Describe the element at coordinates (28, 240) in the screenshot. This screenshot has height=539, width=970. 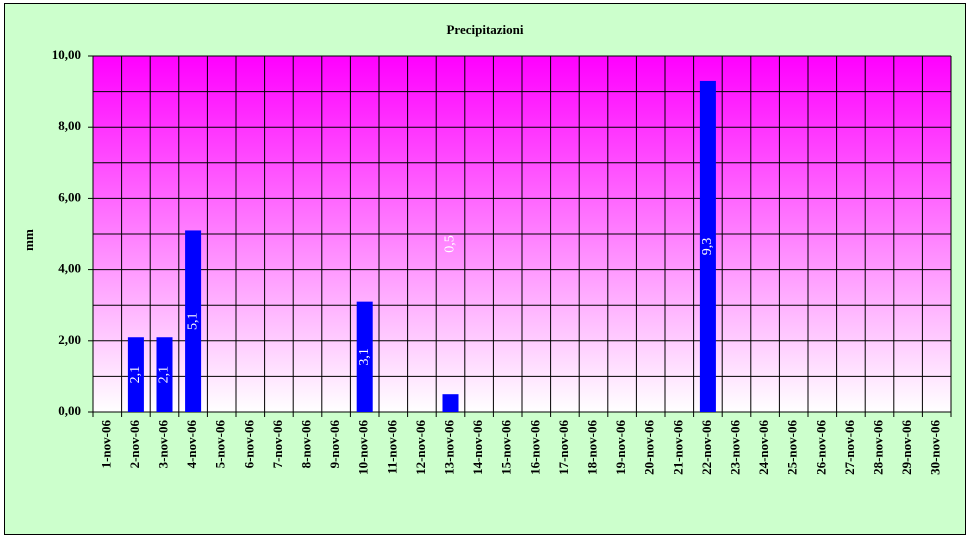
I see `y-axis-label: mm` at that location.